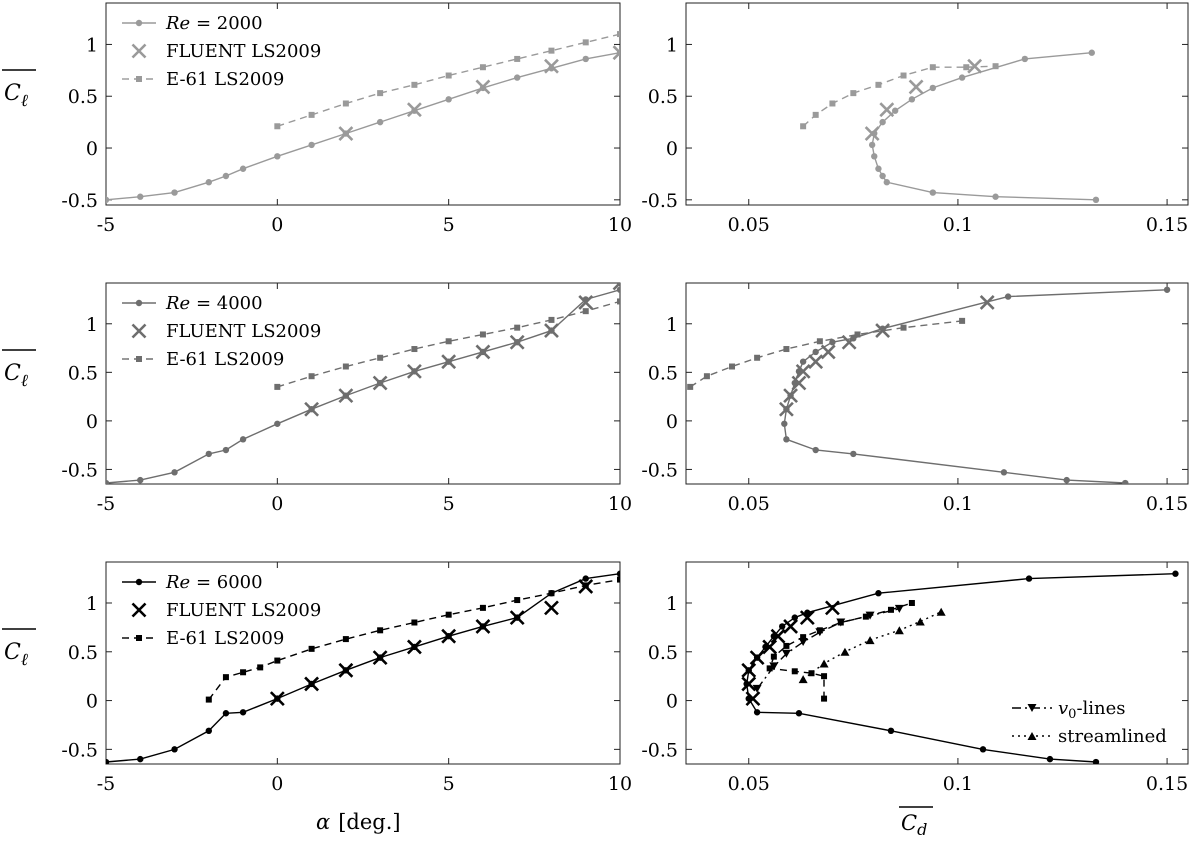 Image resolution: width=1196 pixels, height=842 pixels. I want to click on y-axis-label-row-2: Cℓ, so click(19, 370).